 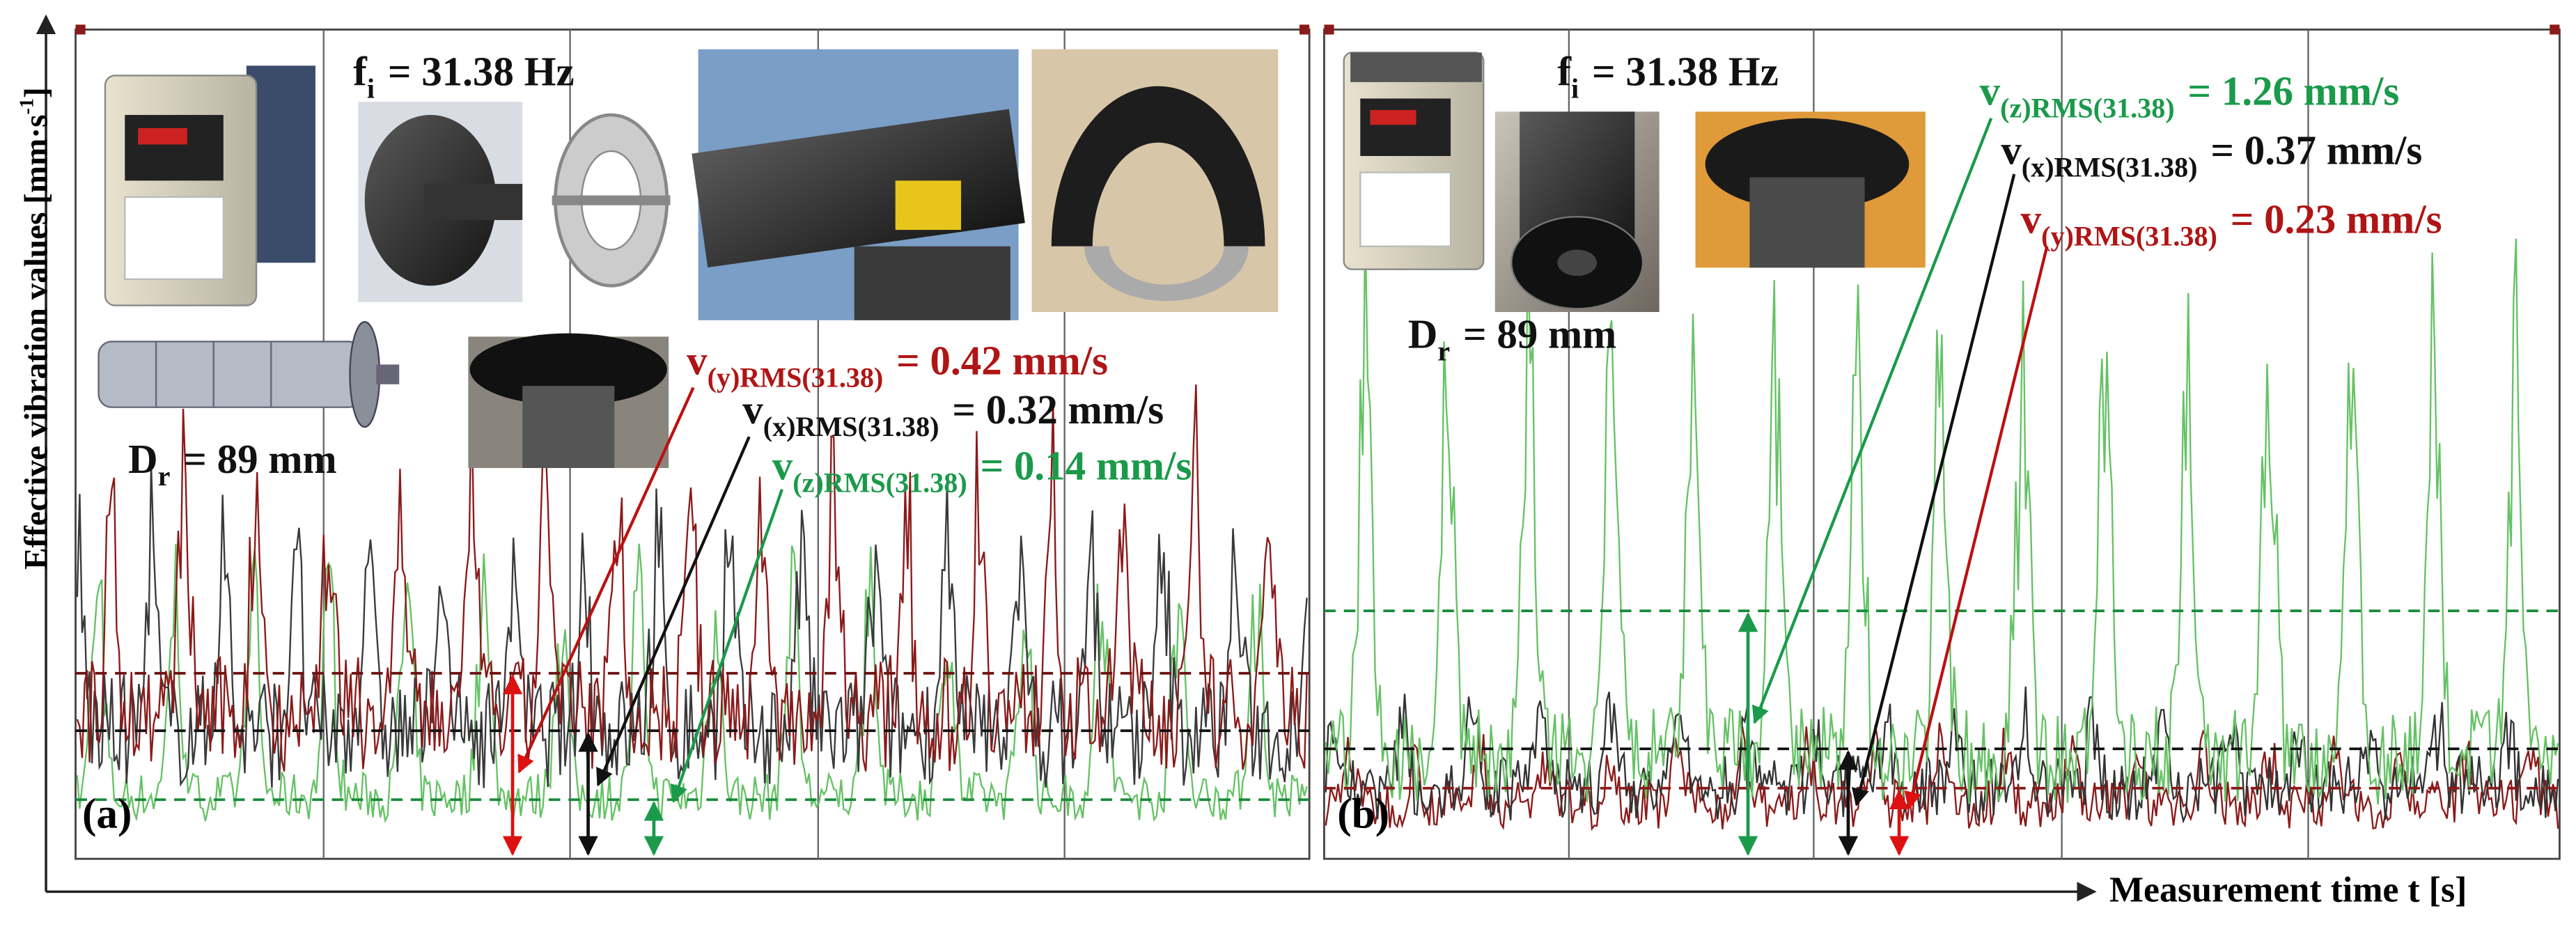 What do you see at coordinates (1002, 360) in the screenshot?
I see `value-text: = 0.42 mm/s` at bounding box center [1002, 360].